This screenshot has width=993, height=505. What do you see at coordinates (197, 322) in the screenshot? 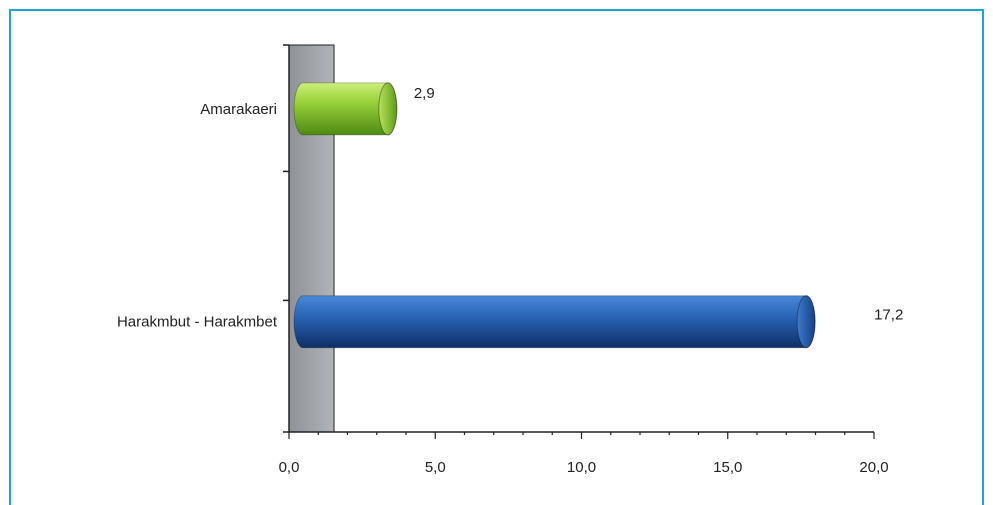
I see `category-label: Harakmbut - Harakmbet` at bounding box center [197, 322].